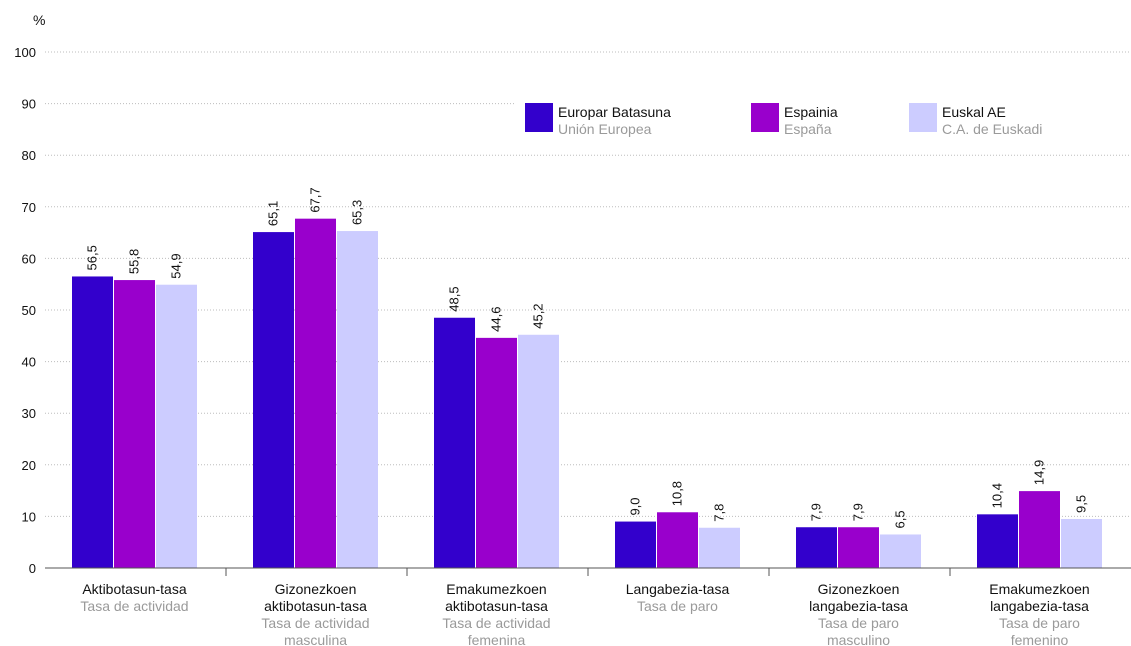 The image size is (1131, 646). I want to click on legend-background, so click(823, 124).